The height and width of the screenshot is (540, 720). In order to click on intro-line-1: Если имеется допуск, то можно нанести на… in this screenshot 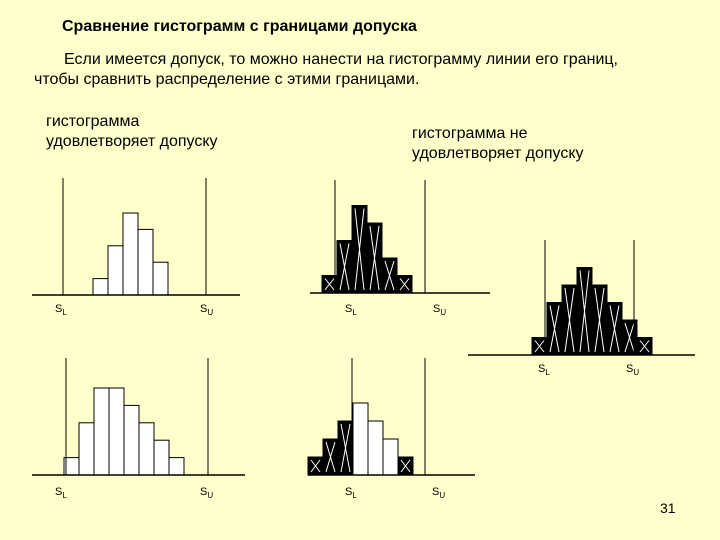, I will do `click(341, 59)`.